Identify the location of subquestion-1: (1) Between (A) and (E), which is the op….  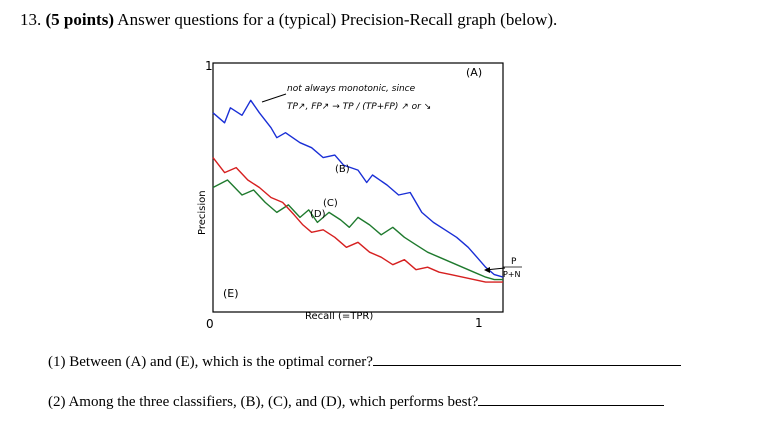
(364, 361).